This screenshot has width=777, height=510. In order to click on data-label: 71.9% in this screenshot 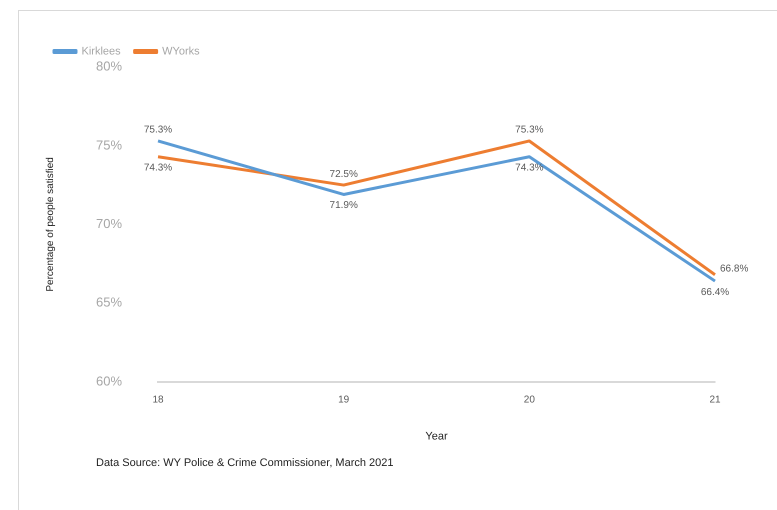, I will do `click(344, 206)`.